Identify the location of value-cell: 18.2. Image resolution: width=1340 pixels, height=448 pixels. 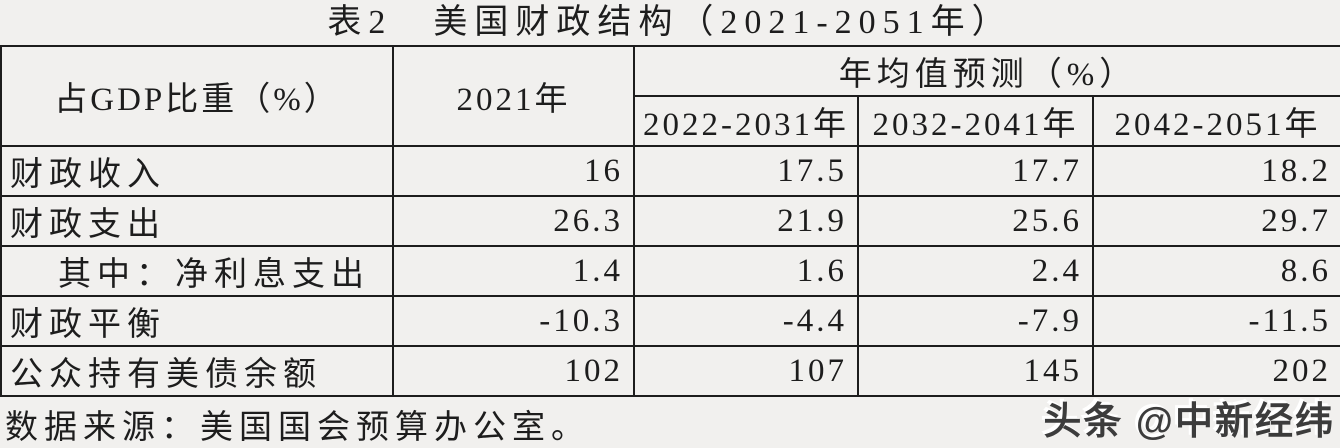
(1215, 171).